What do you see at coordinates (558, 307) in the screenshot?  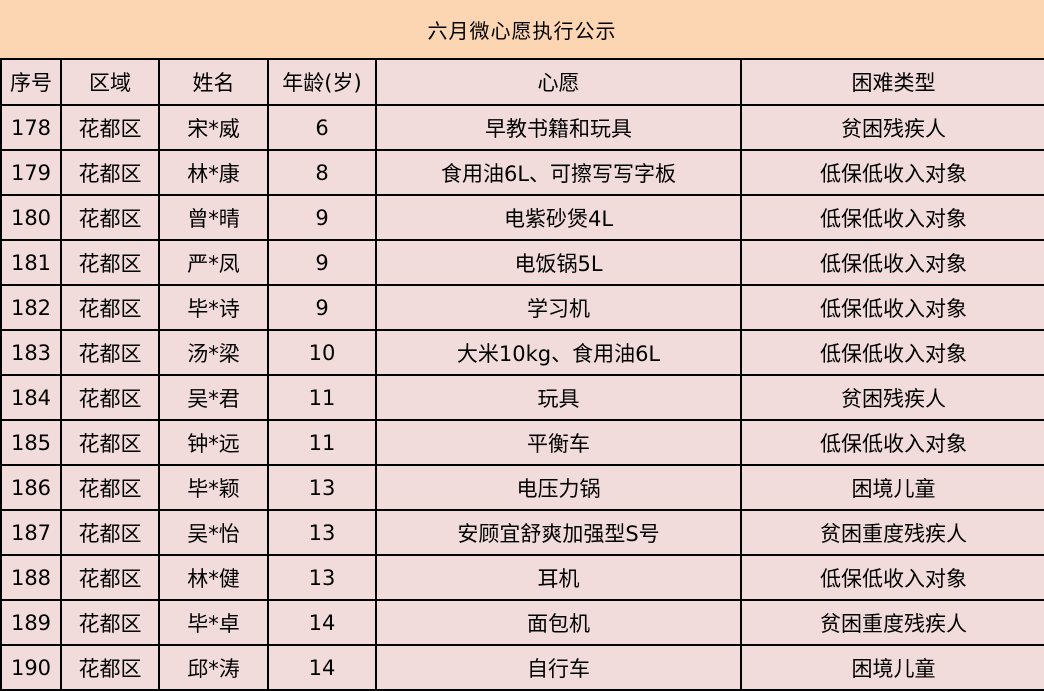 I see `cell-wish: 学习机` at bounding box center [558, 307].